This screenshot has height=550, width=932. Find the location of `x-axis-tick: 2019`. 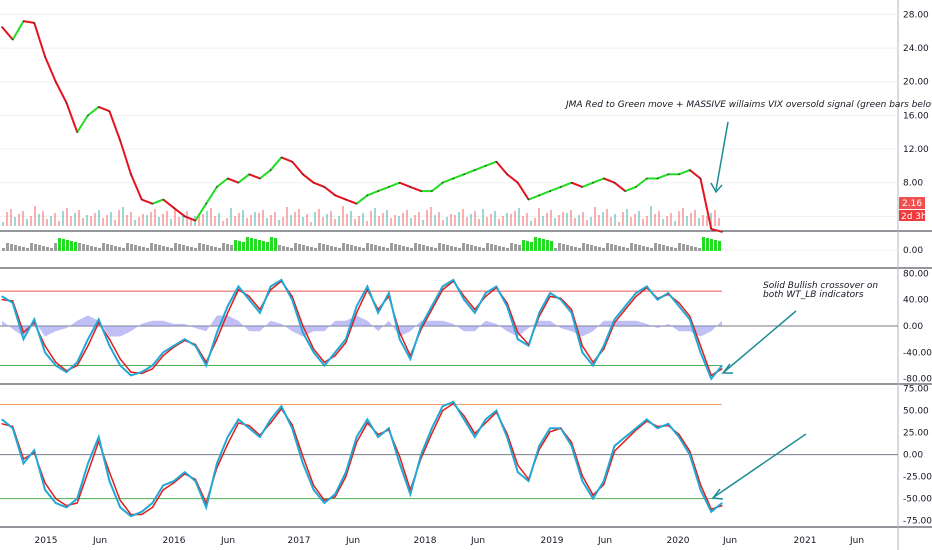

x-axis-tick: 2019 is located at coordinates (552, 541).